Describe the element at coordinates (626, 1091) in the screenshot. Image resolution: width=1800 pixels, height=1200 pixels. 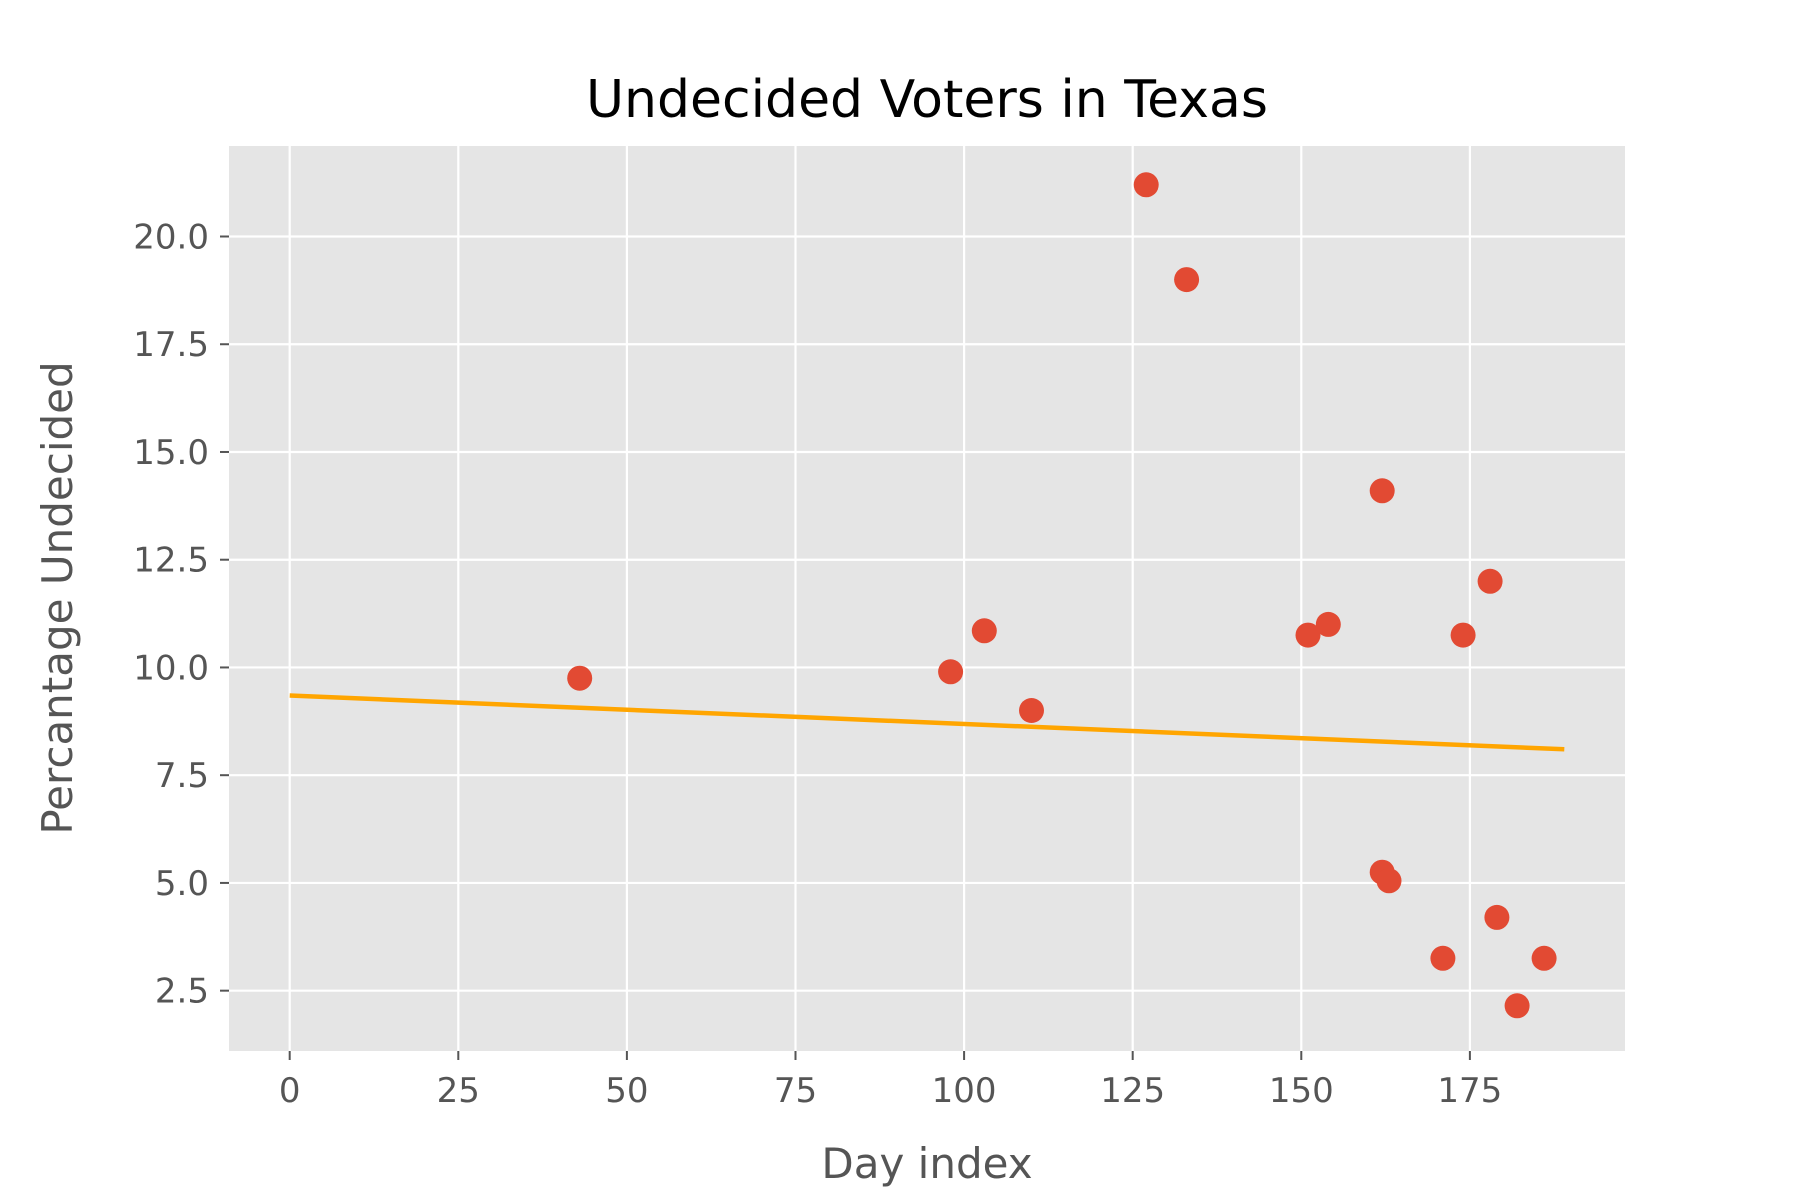
I see `x-tick-label: 50` at that location.